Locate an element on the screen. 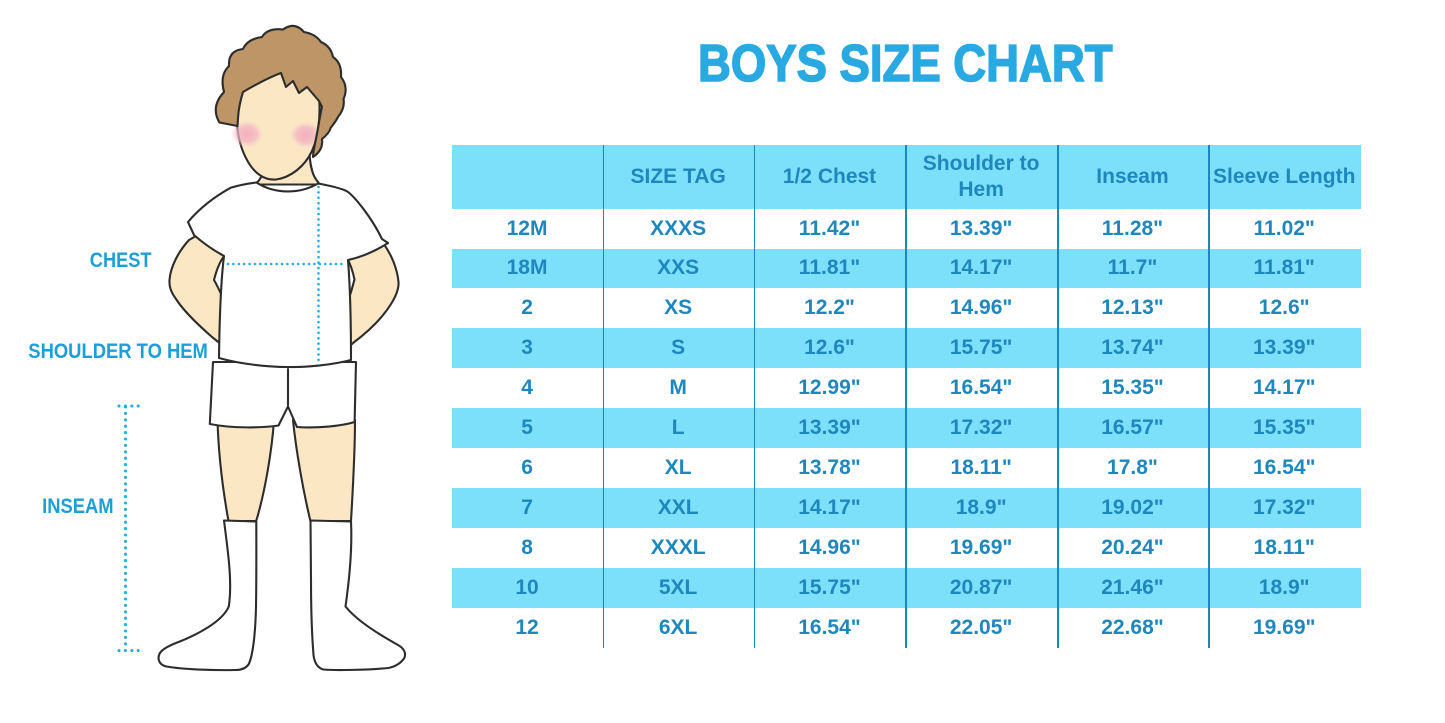 The width and height of the screenshot is (1445, 723). svg-text: CHEST is located at coordinates (121, 260).